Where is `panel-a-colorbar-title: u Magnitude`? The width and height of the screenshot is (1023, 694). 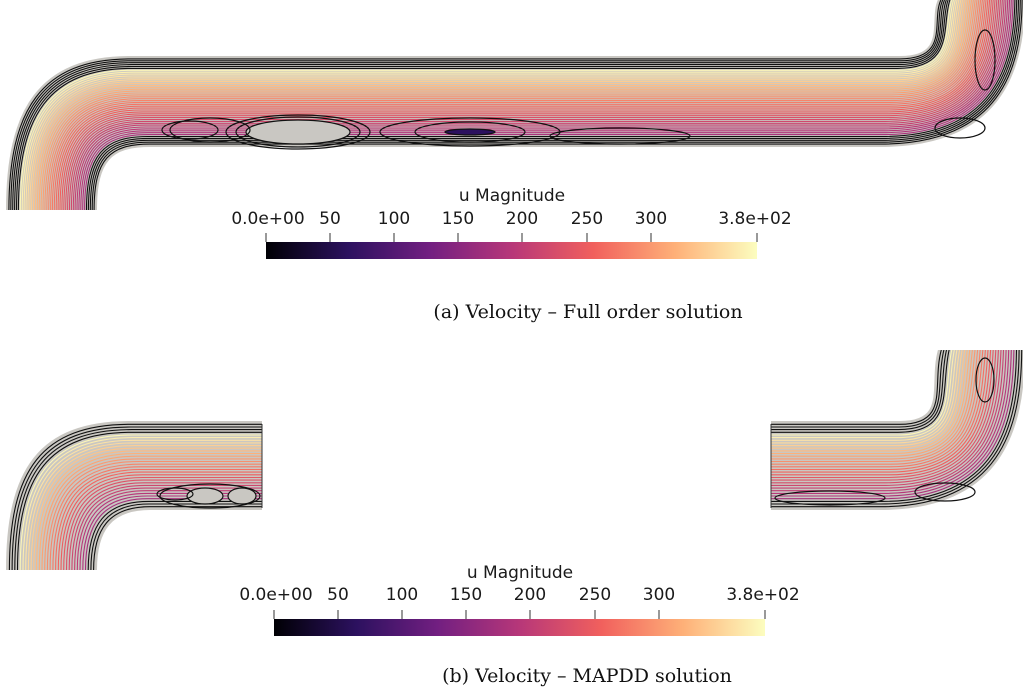 panel-a-colorbar-title: u Magnitude is located at coordinates (512, 196).